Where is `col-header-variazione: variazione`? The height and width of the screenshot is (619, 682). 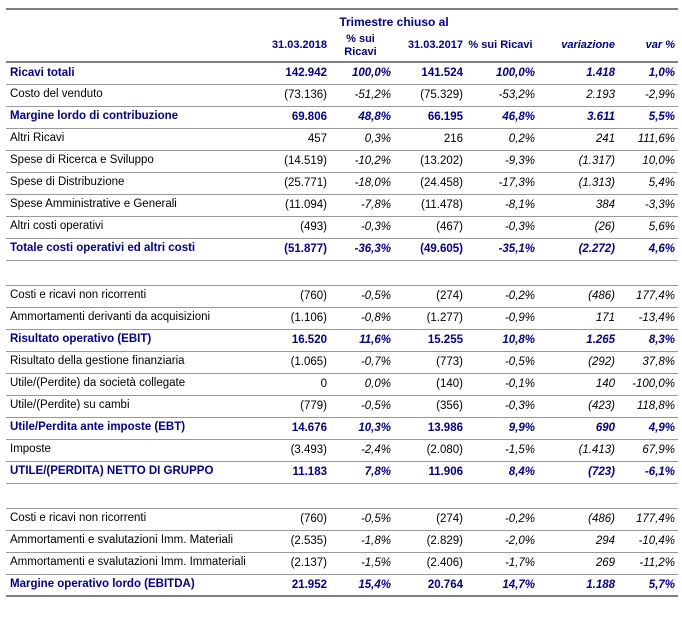
col-header-variazione: variazione is located at coordinates (588, 45).